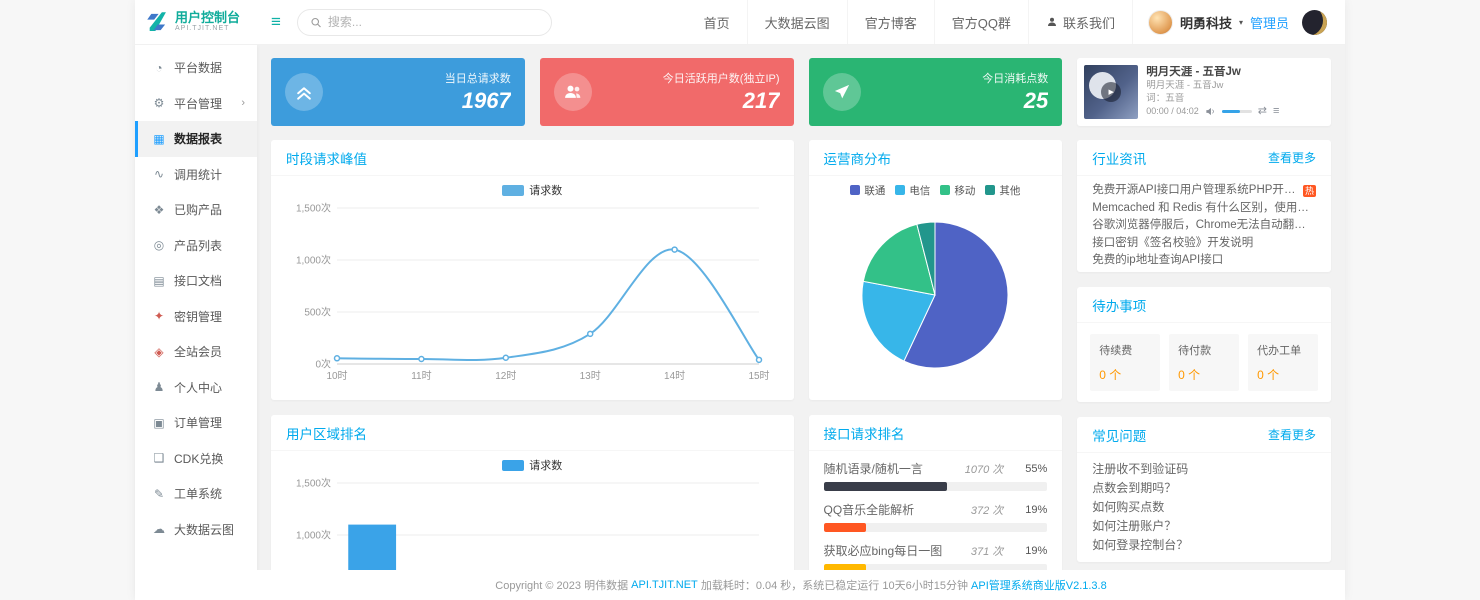  I want to click on song-subtitle: 明月天涯 - 五音Jw, so click(1185, 86).